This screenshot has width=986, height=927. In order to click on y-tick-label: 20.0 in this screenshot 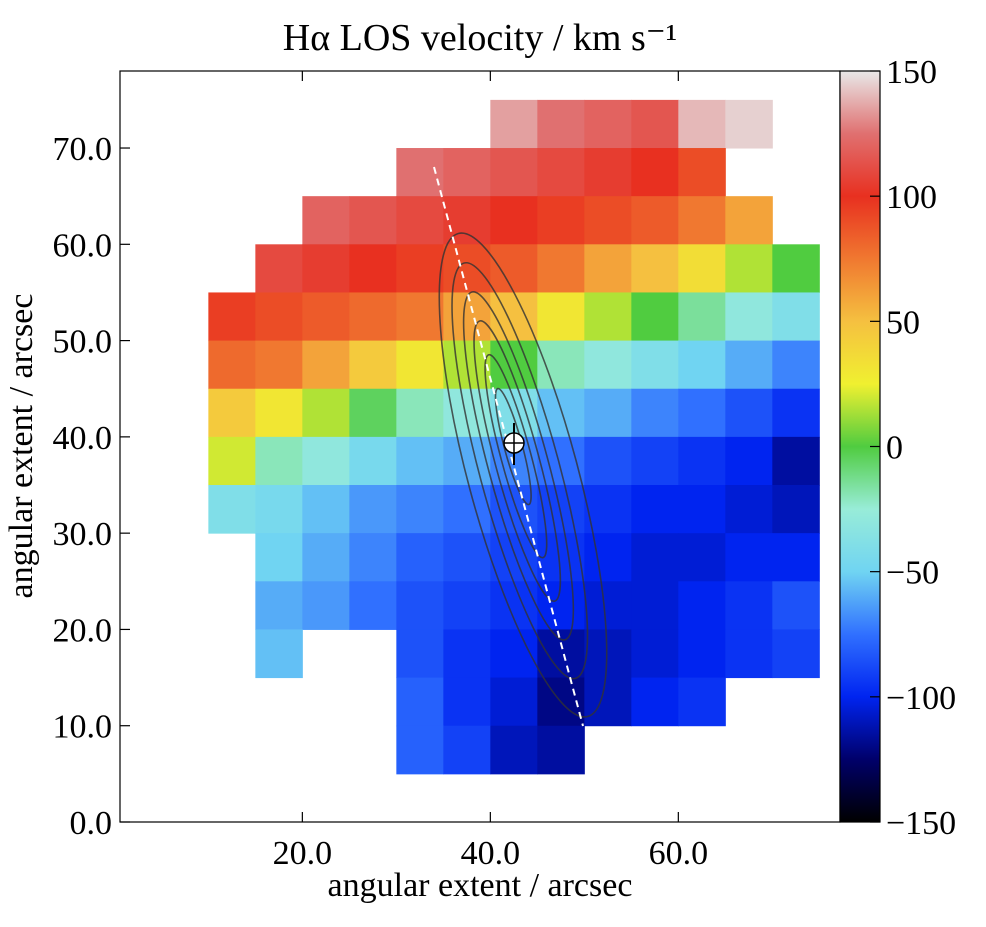, I will do `click(83, 630)`.